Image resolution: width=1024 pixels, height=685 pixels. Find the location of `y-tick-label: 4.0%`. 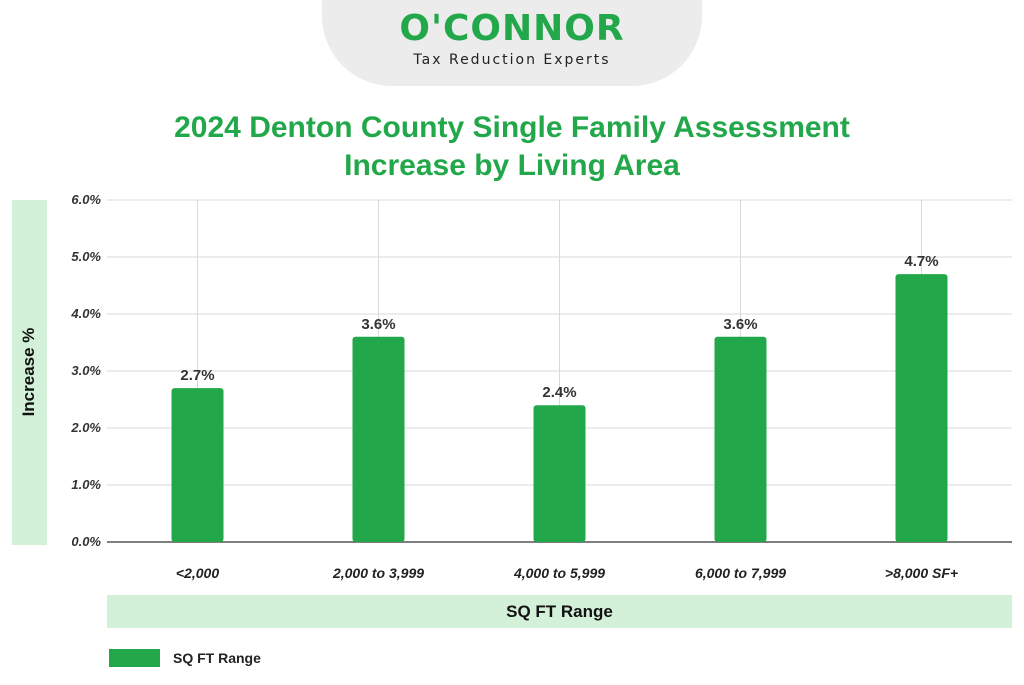

y-tick-label: 4.0% is located at coordinates (85, 313).